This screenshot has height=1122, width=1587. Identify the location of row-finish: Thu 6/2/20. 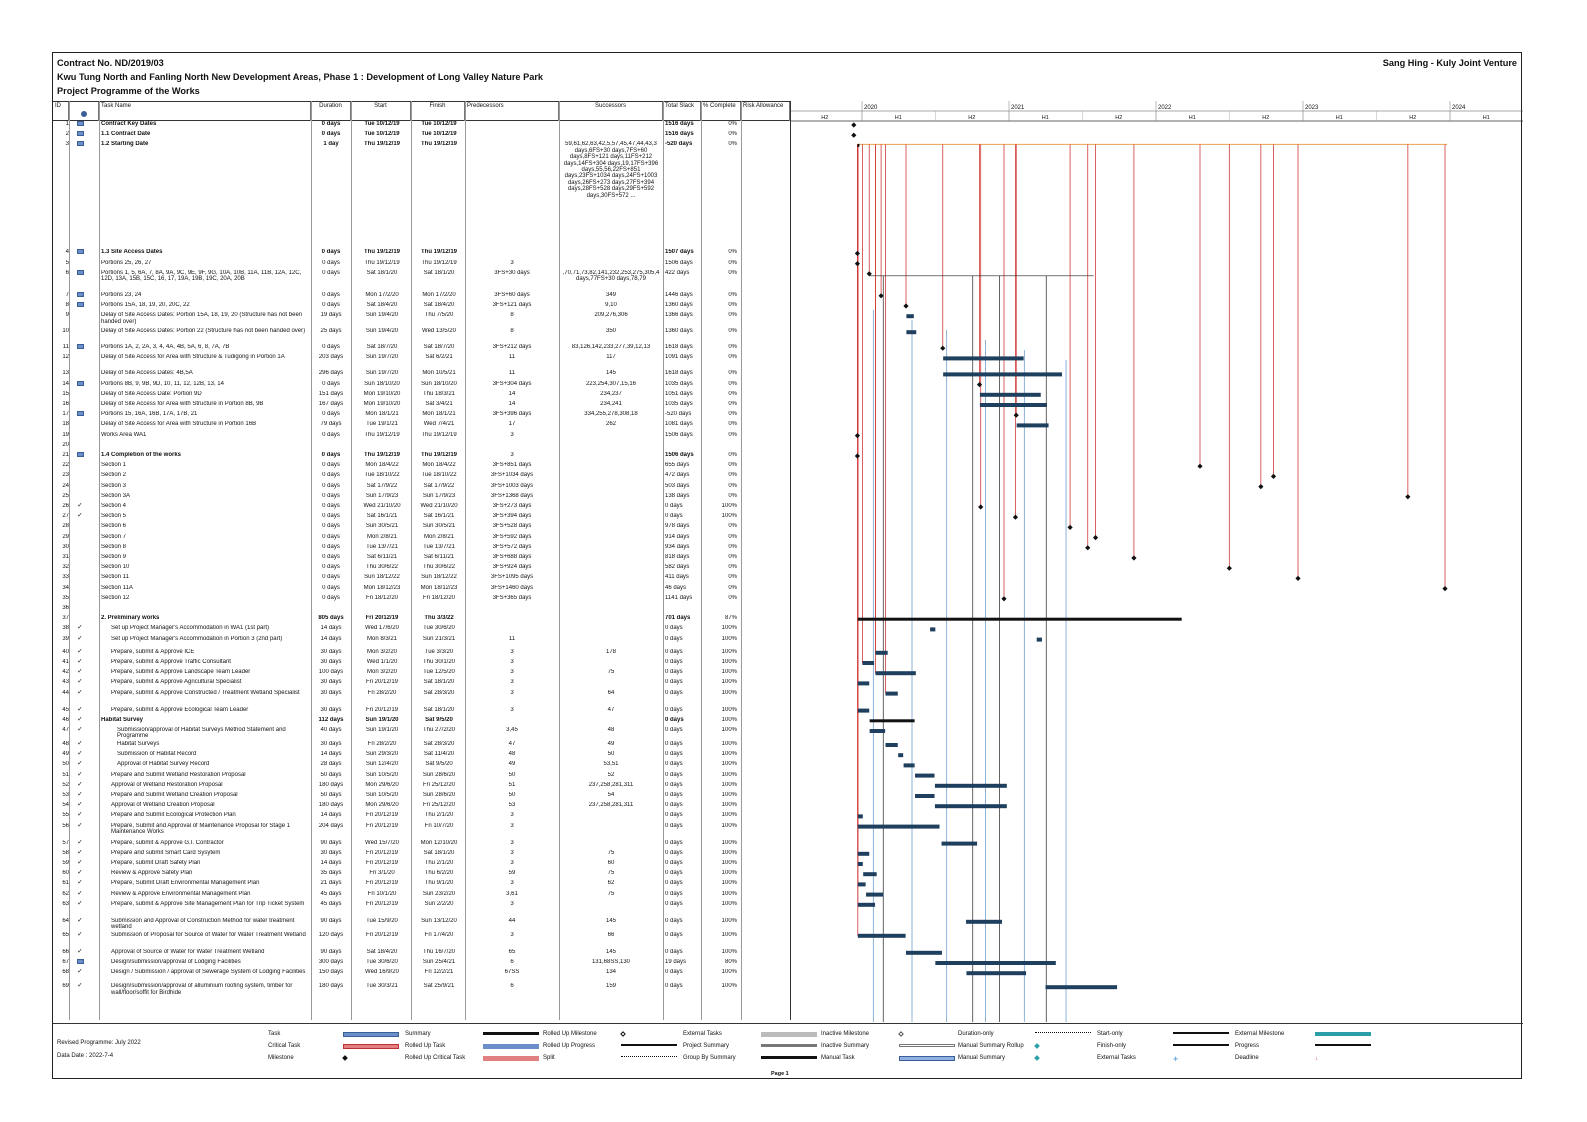
(439, 873).